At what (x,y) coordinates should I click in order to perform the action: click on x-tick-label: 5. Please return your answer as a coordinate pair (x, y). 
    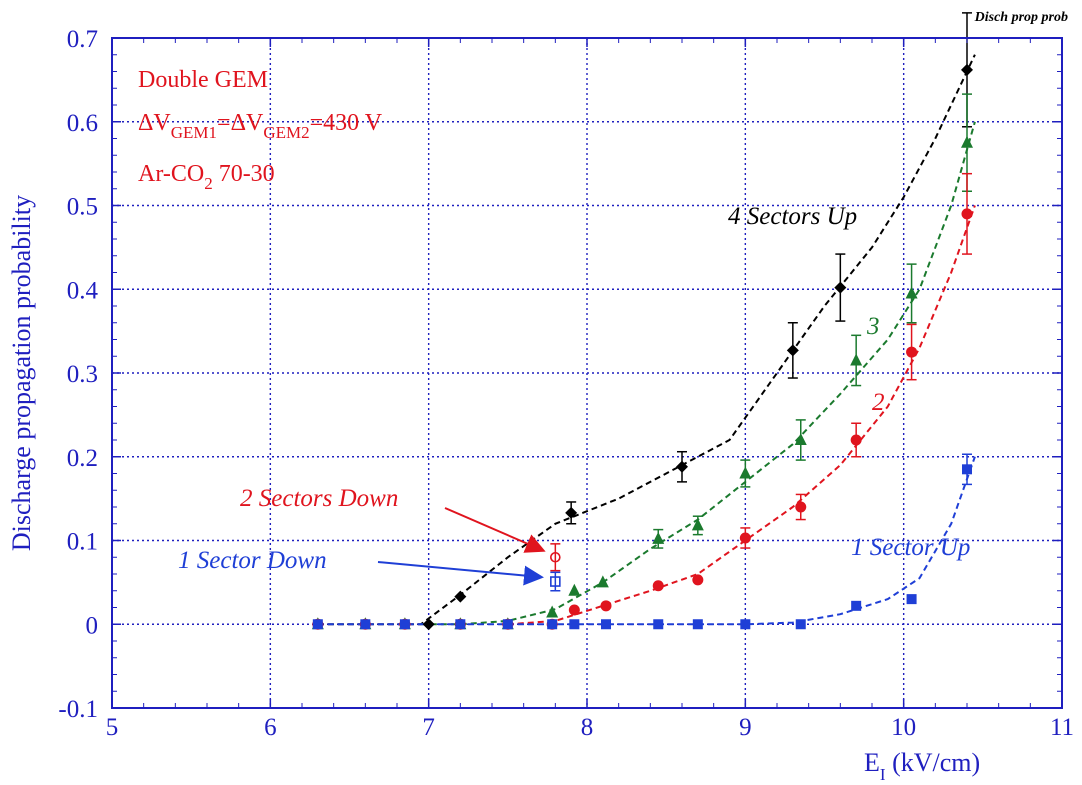
    Looking at the image, I should click on (112, 727).